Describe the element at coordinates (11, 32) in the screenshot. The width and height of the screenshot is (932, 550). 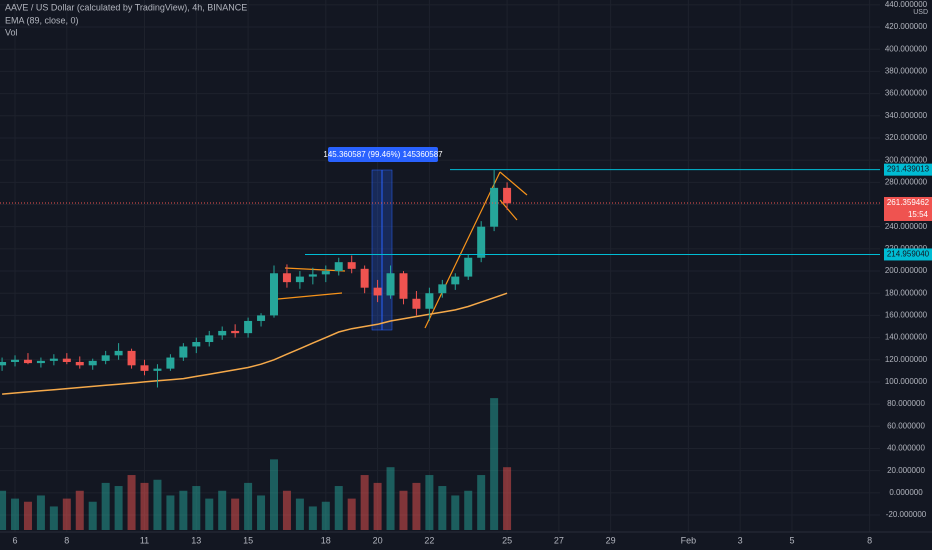
I see `volume-label: Vol` at that location.